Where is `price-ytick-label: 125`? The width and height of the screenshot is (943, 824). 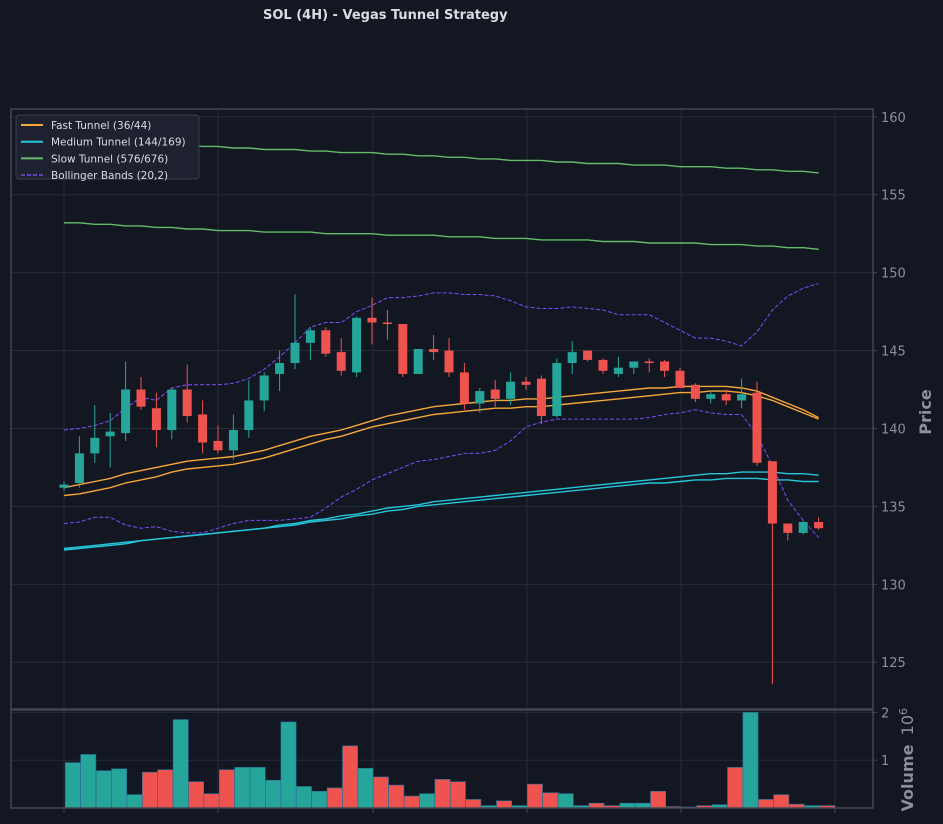
price-ytick-label: 125 is located at coordinates (893, 663).